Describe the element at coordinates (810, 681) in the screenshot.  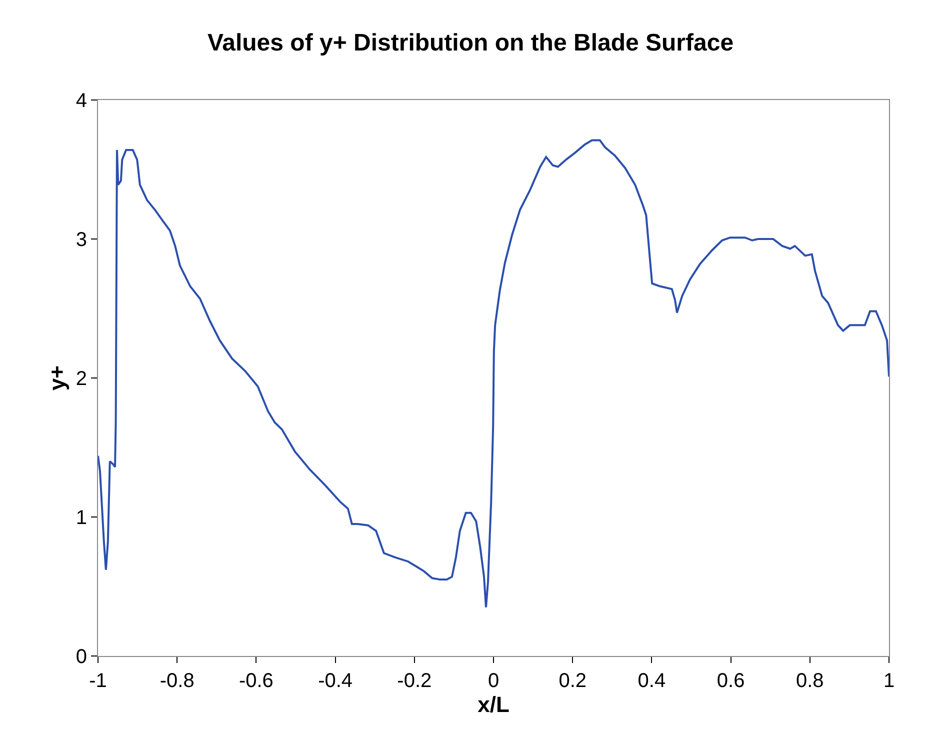
I see `x-tick-label: 0.8` at that location.